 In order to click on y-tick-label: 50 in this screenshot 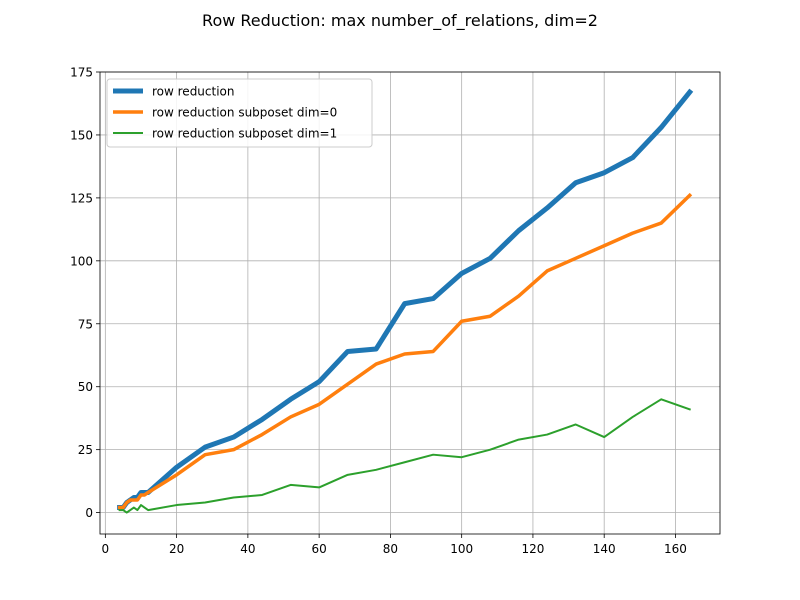, I will do `click(85, 387)`.